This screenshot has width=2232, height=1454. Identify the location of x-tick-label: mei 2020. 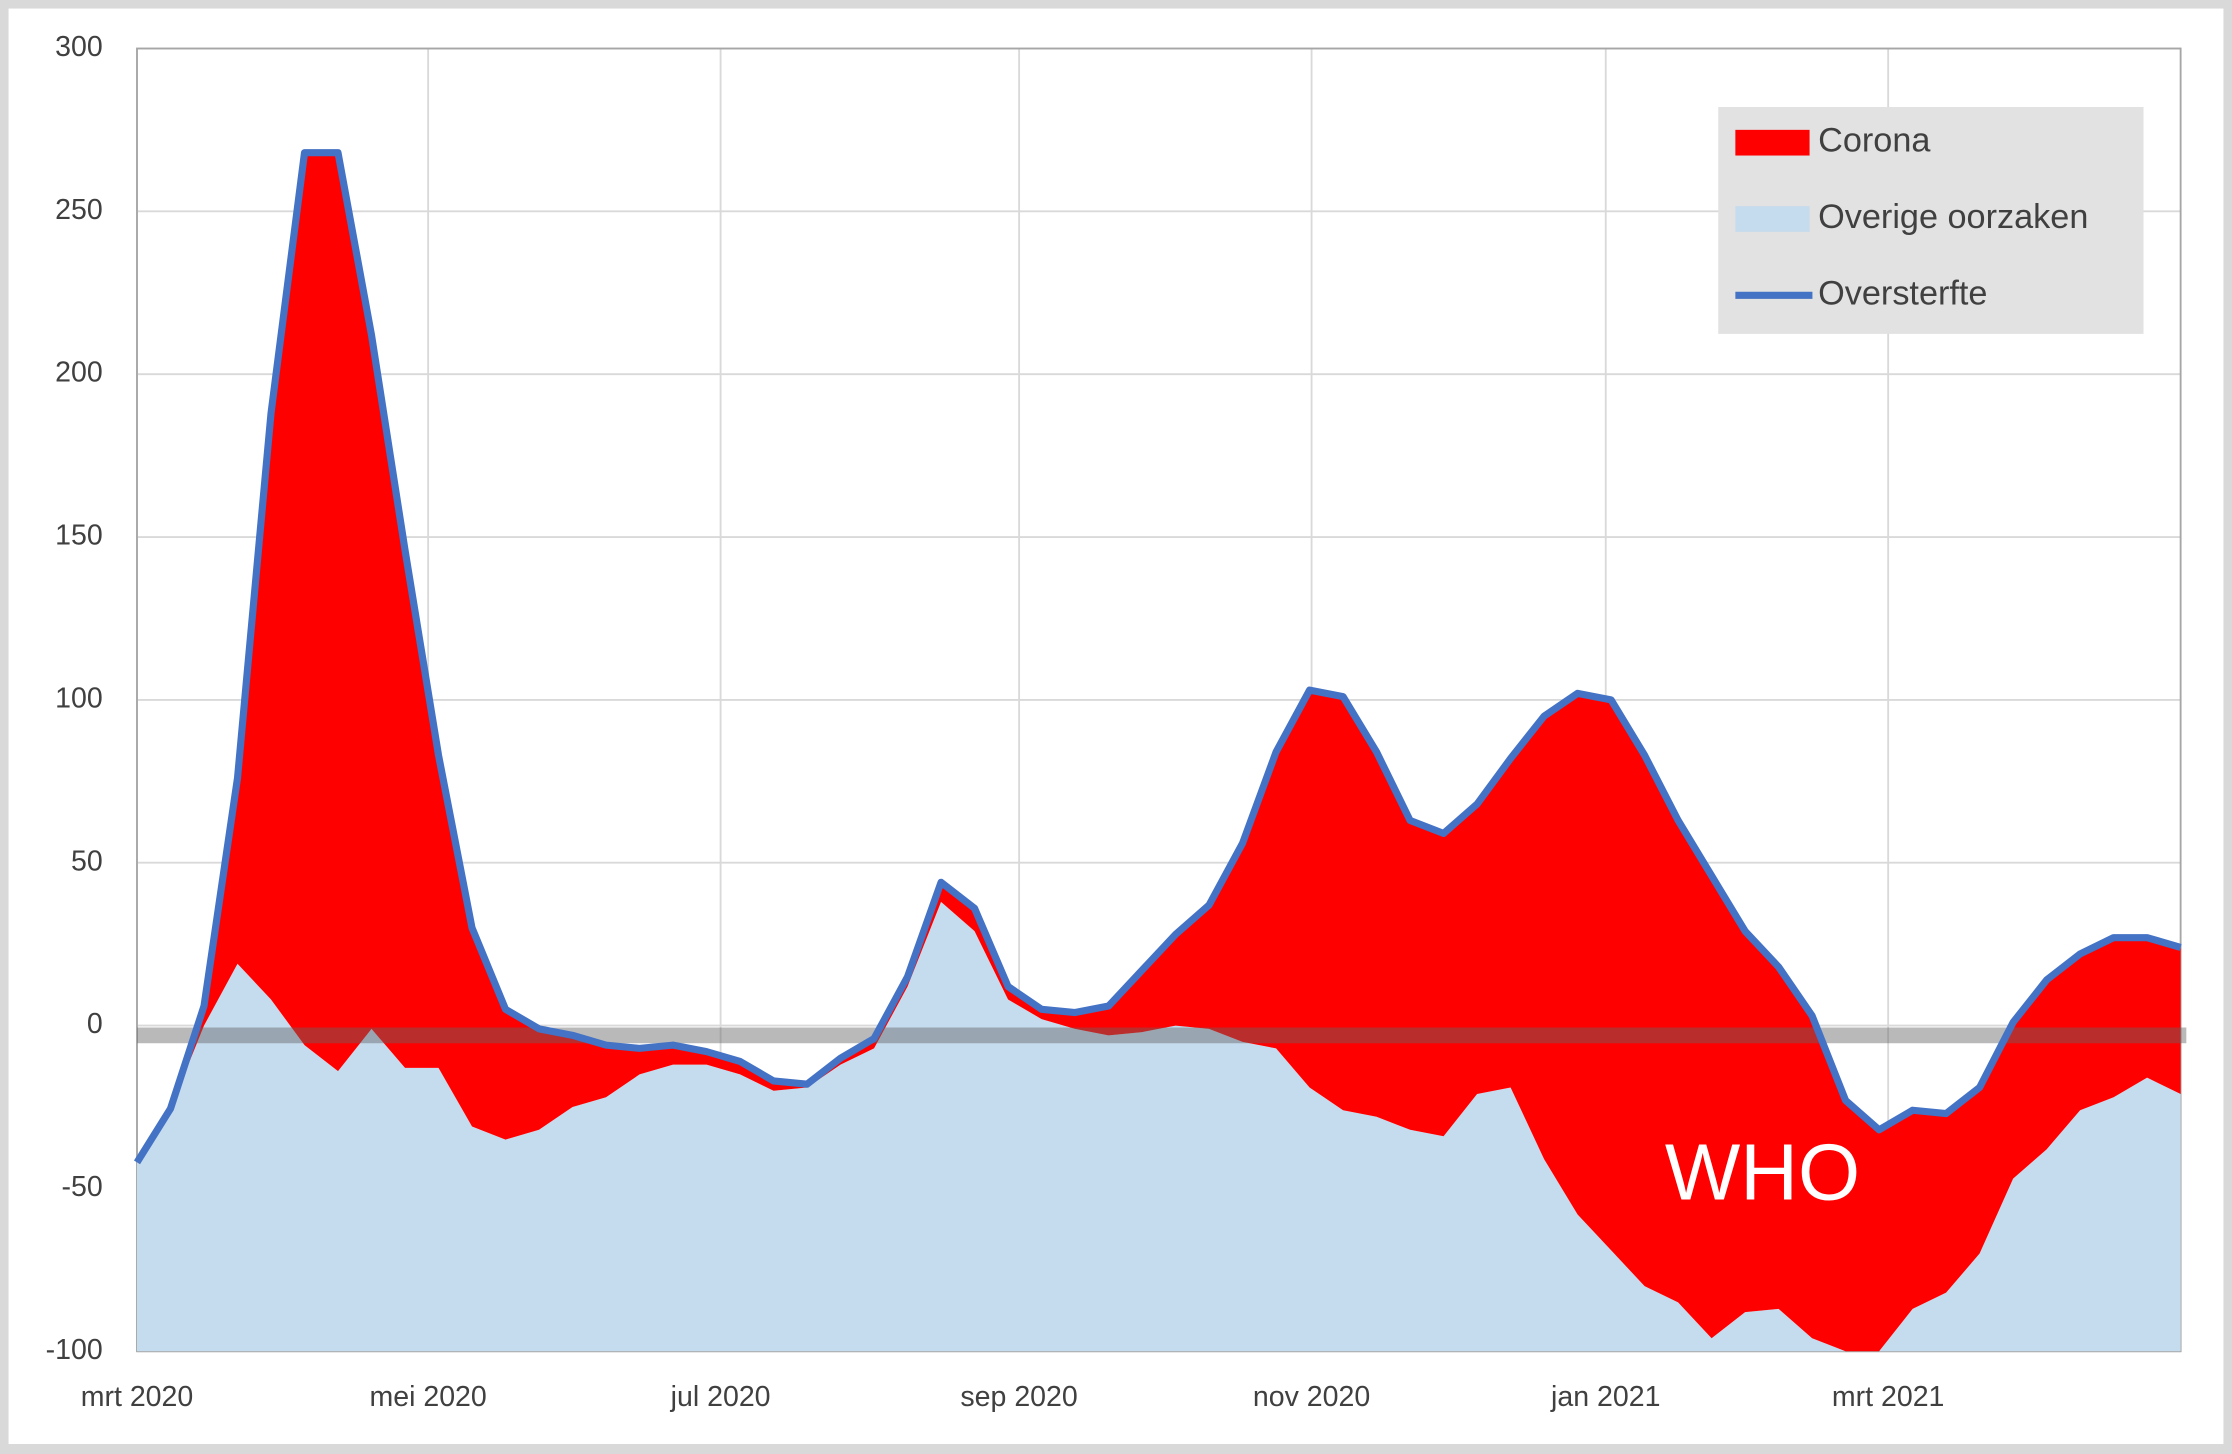
(427, 1397).